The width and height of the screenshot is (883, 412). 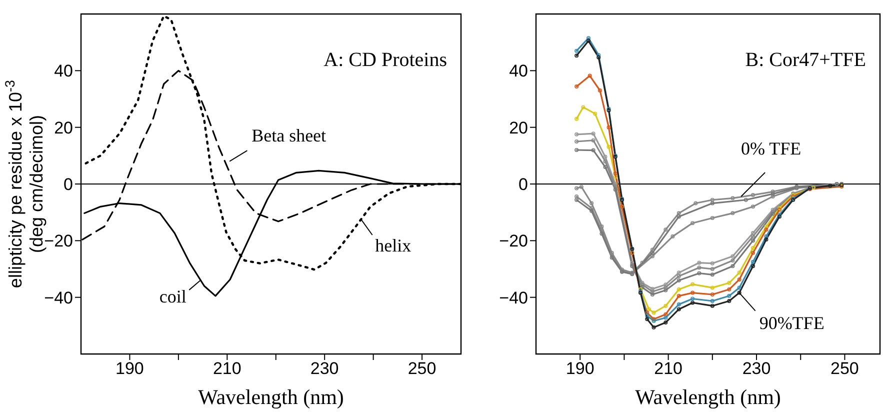 What do you see at coordinates (172, 296) in the screenshot?
I see `annotation: coil` at bounding box center [172, 296].